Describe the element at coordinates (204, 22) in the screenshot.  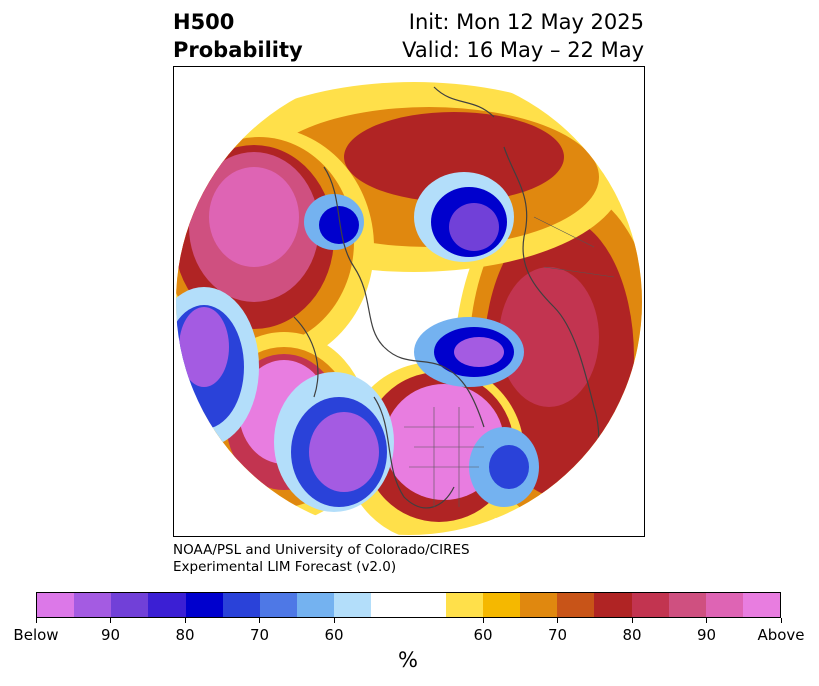
I see `title-variable: H500` at that location.